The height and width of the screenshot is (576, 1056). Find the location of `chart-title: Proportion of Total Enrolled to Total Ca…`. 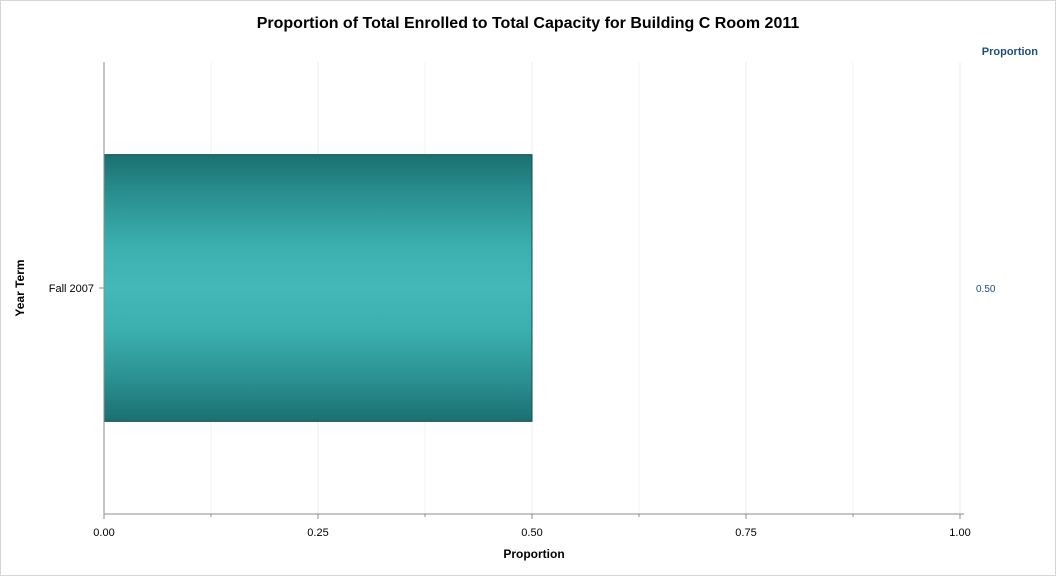

chart-title: Proportion of Total Enrolled to Total Ca… is located at coordinates (528, 23).